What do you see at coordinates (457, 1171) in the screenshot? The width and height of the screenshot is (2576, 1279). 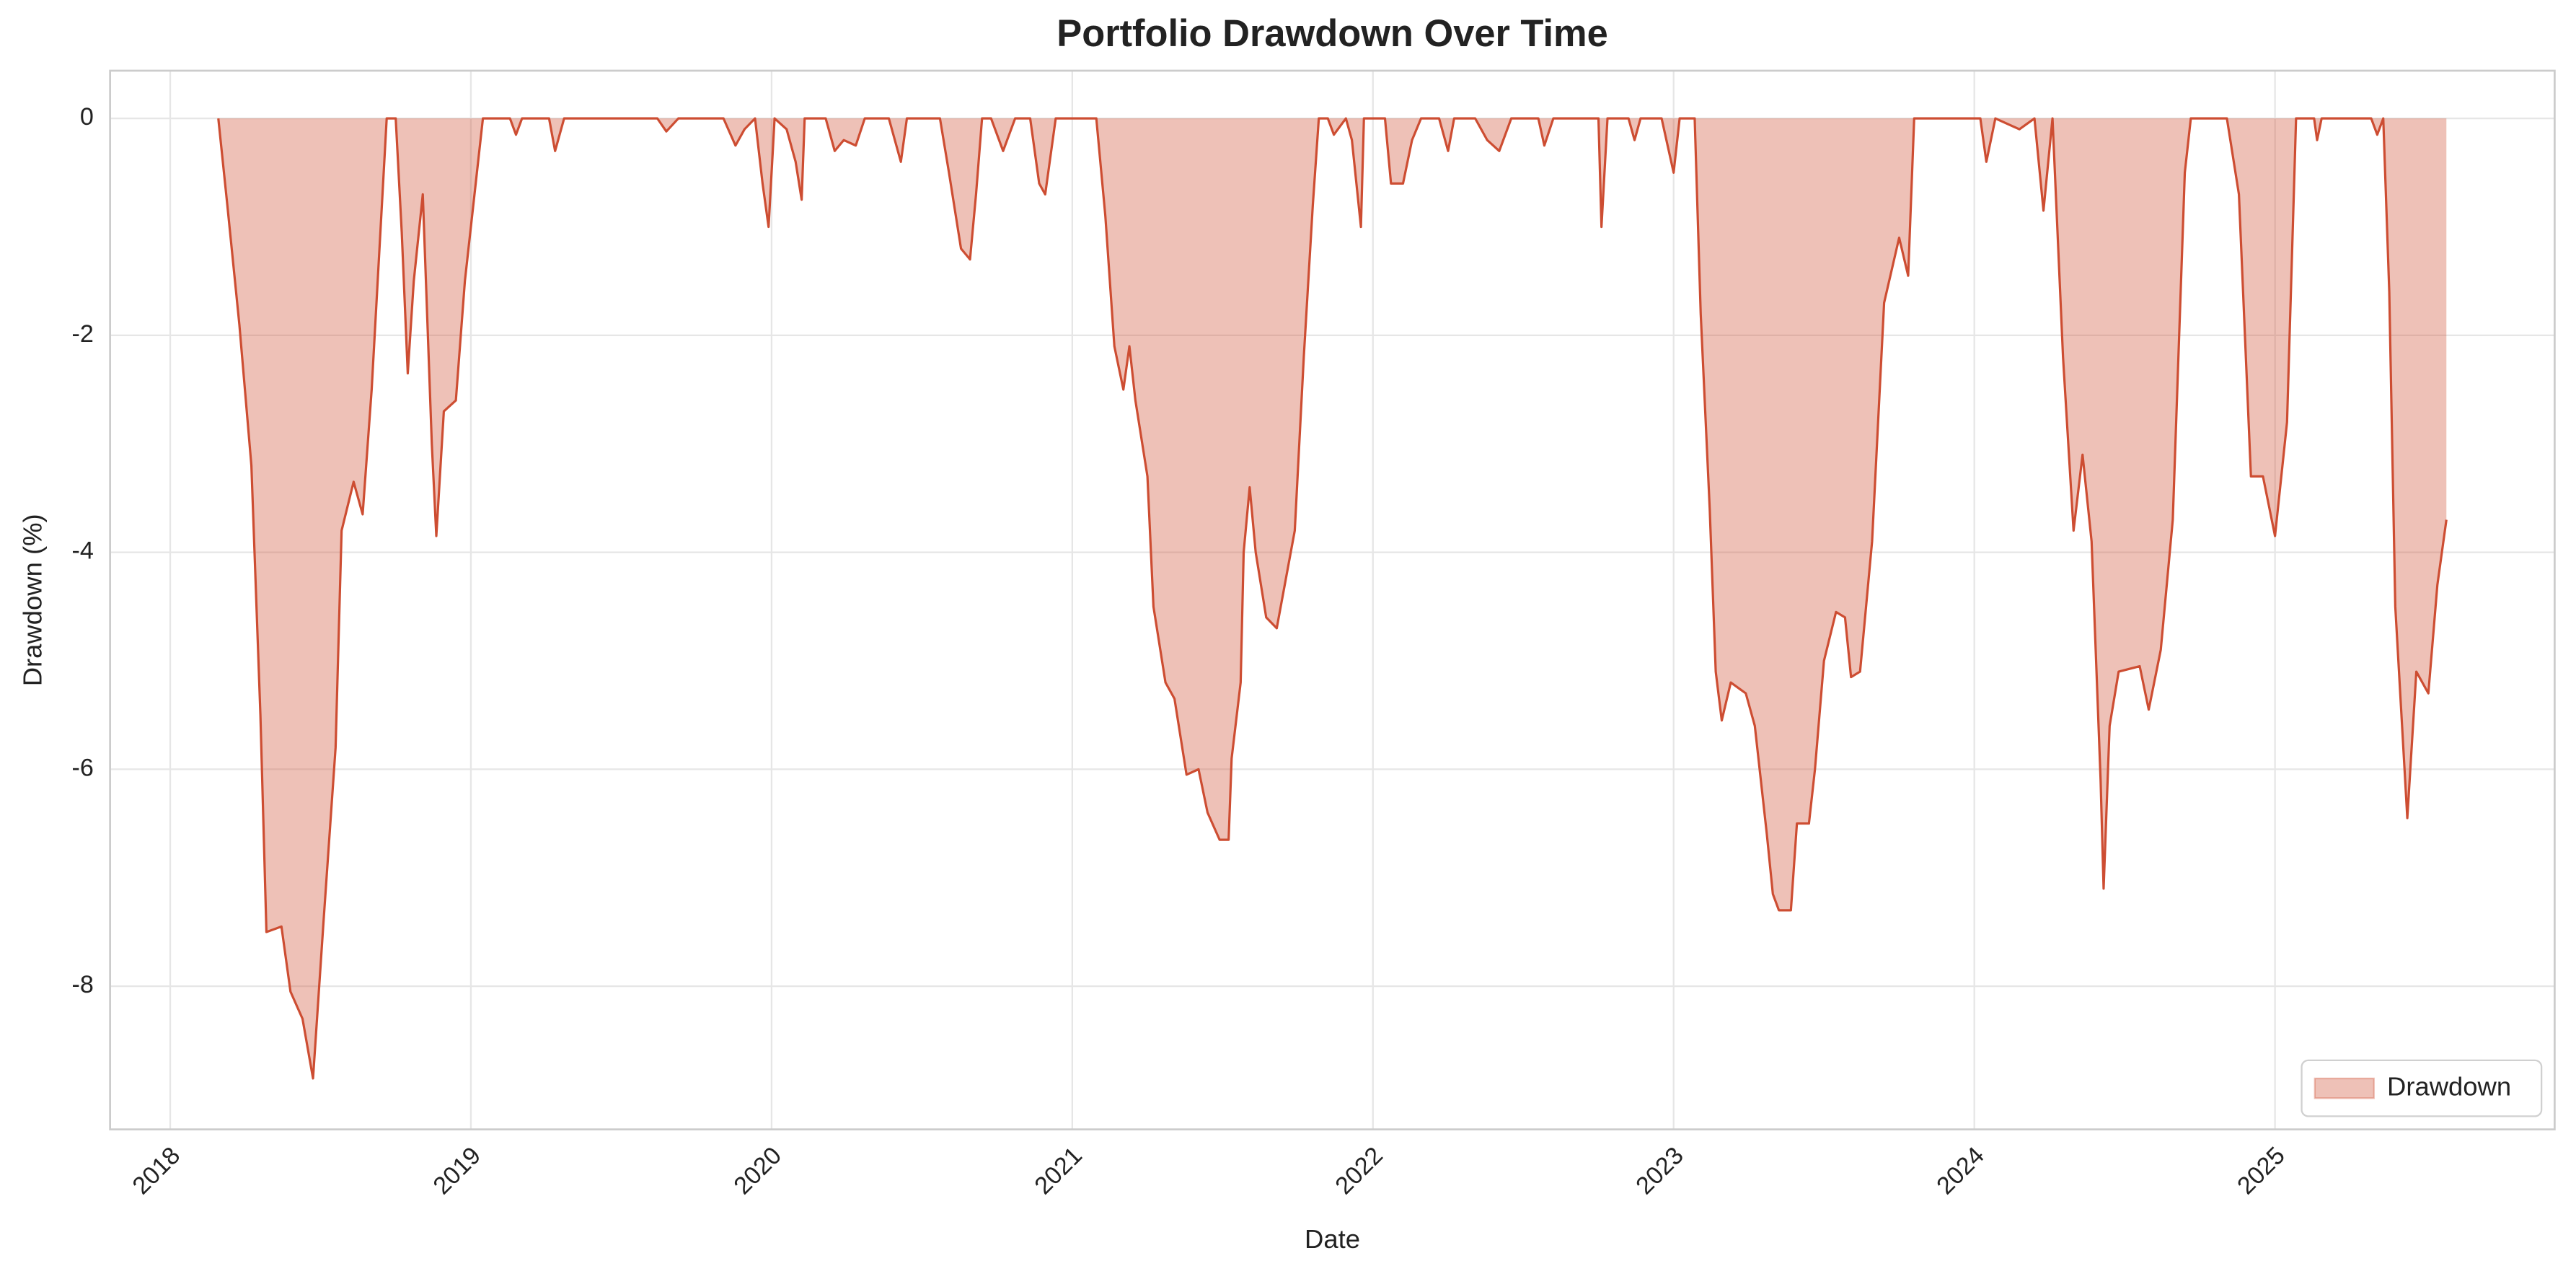 I see `x-tick-label: 2019` at bounding box center [457, 1171].